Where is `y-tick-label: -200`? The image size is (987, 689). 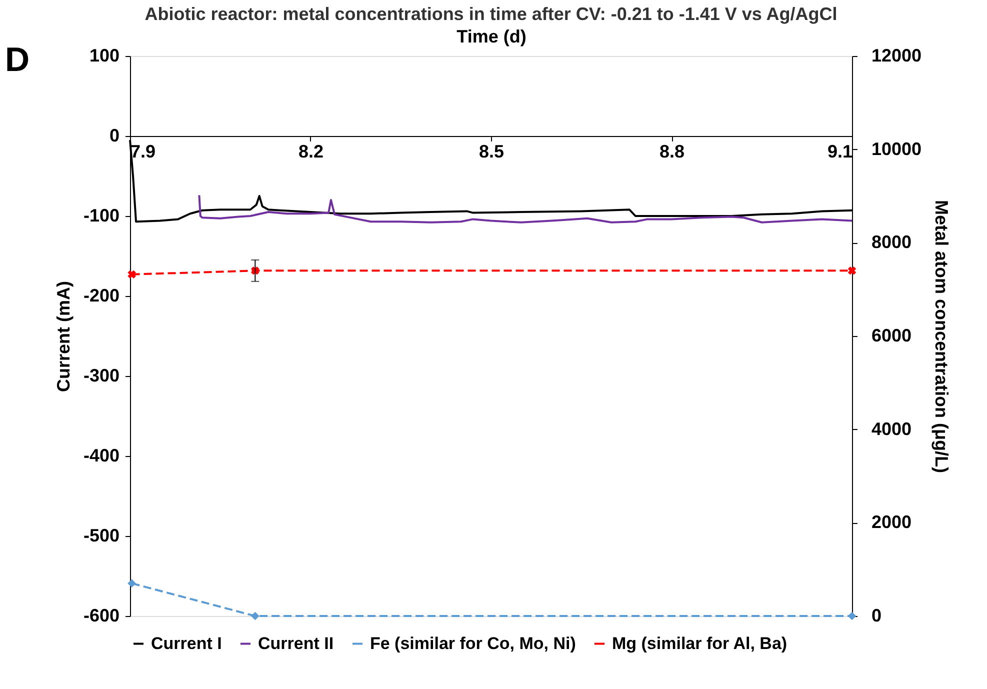
y-tick-label: -200 is located at coordinates (101, 296).